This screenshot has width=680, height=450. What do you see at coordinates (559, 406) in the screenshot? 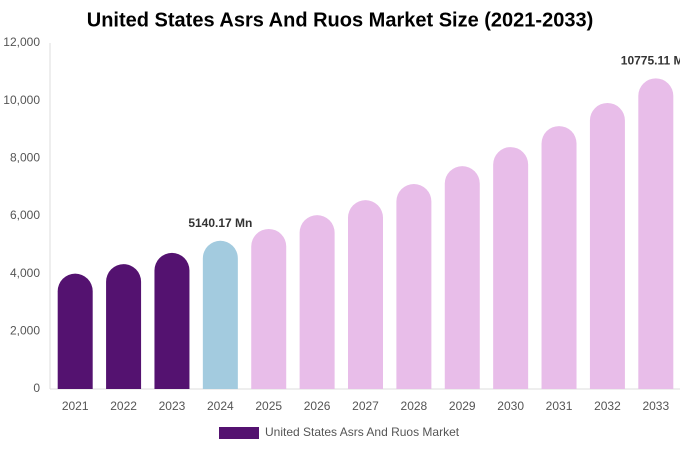
I see `x-tick-label: 2031` at bounding box center [559, 406].